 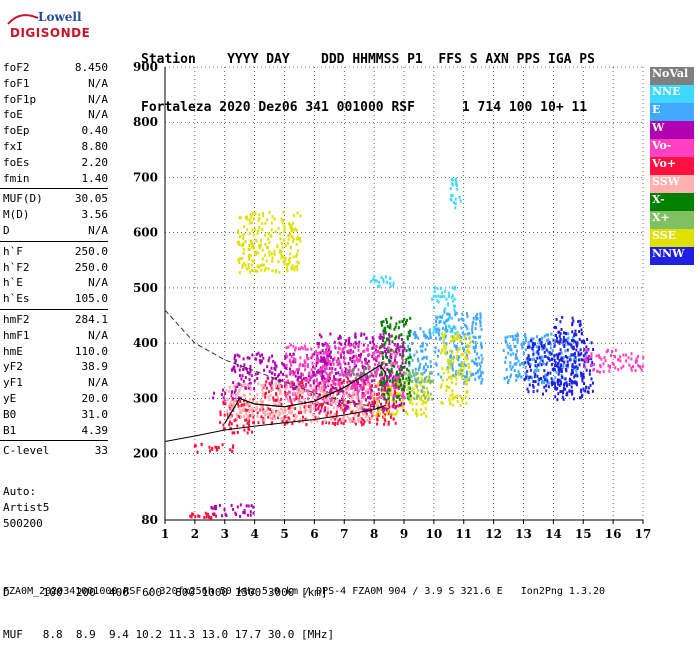 I want to click on legend-item: X+, so click(x=672, y=220).